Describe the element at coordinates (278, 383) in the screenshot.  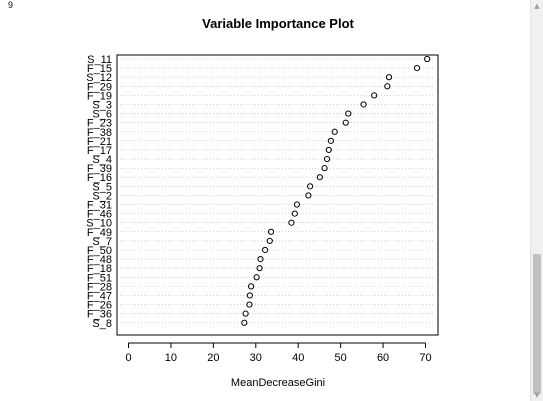
I see `x-axis-label: MeanDecreaseGini` at that location.